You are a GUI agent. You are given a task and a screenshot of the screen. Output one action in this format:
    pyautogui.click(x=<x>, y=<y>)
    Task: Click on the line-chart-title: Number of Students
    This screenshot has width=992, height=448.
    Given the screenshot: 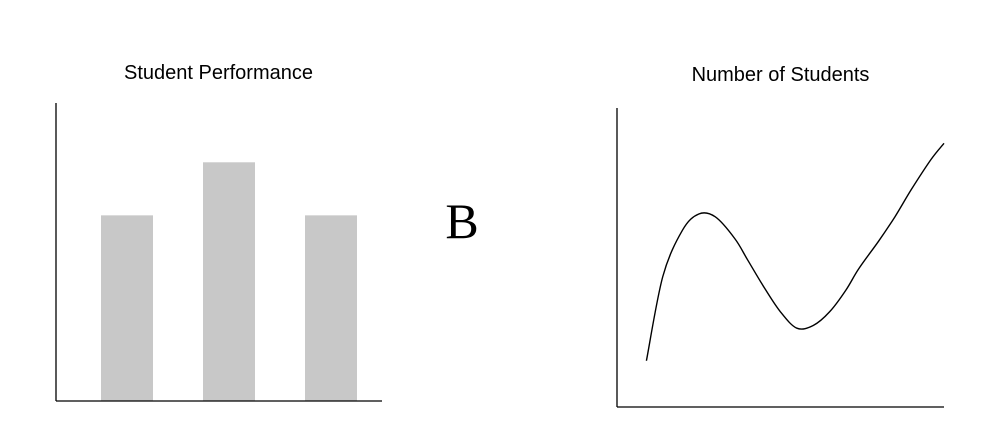 What is the action you would take?
    pyautogui.click(x=780, y=75)
    